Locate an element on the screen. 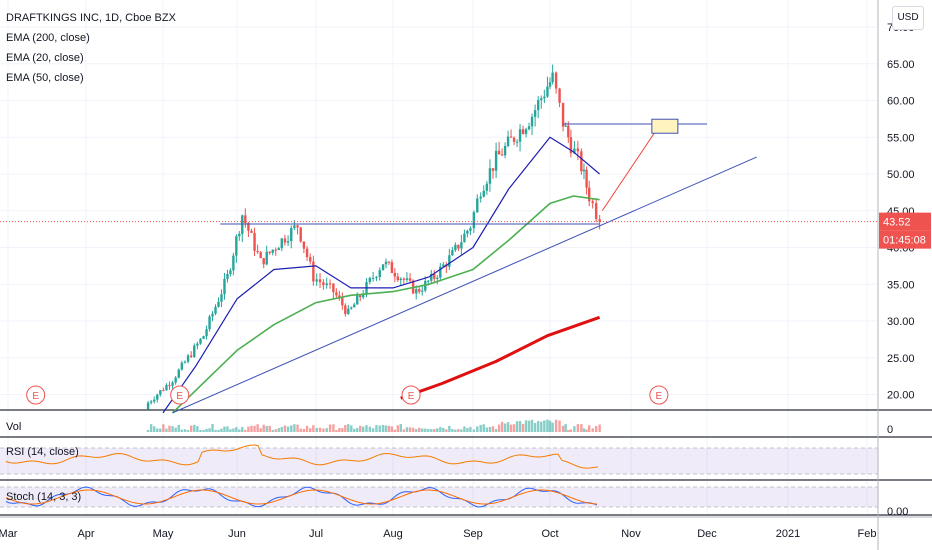 This screenshot has height=550, width=932. indicator-ema20-label: EMA (20, close) is located at coordinates (45, 58).